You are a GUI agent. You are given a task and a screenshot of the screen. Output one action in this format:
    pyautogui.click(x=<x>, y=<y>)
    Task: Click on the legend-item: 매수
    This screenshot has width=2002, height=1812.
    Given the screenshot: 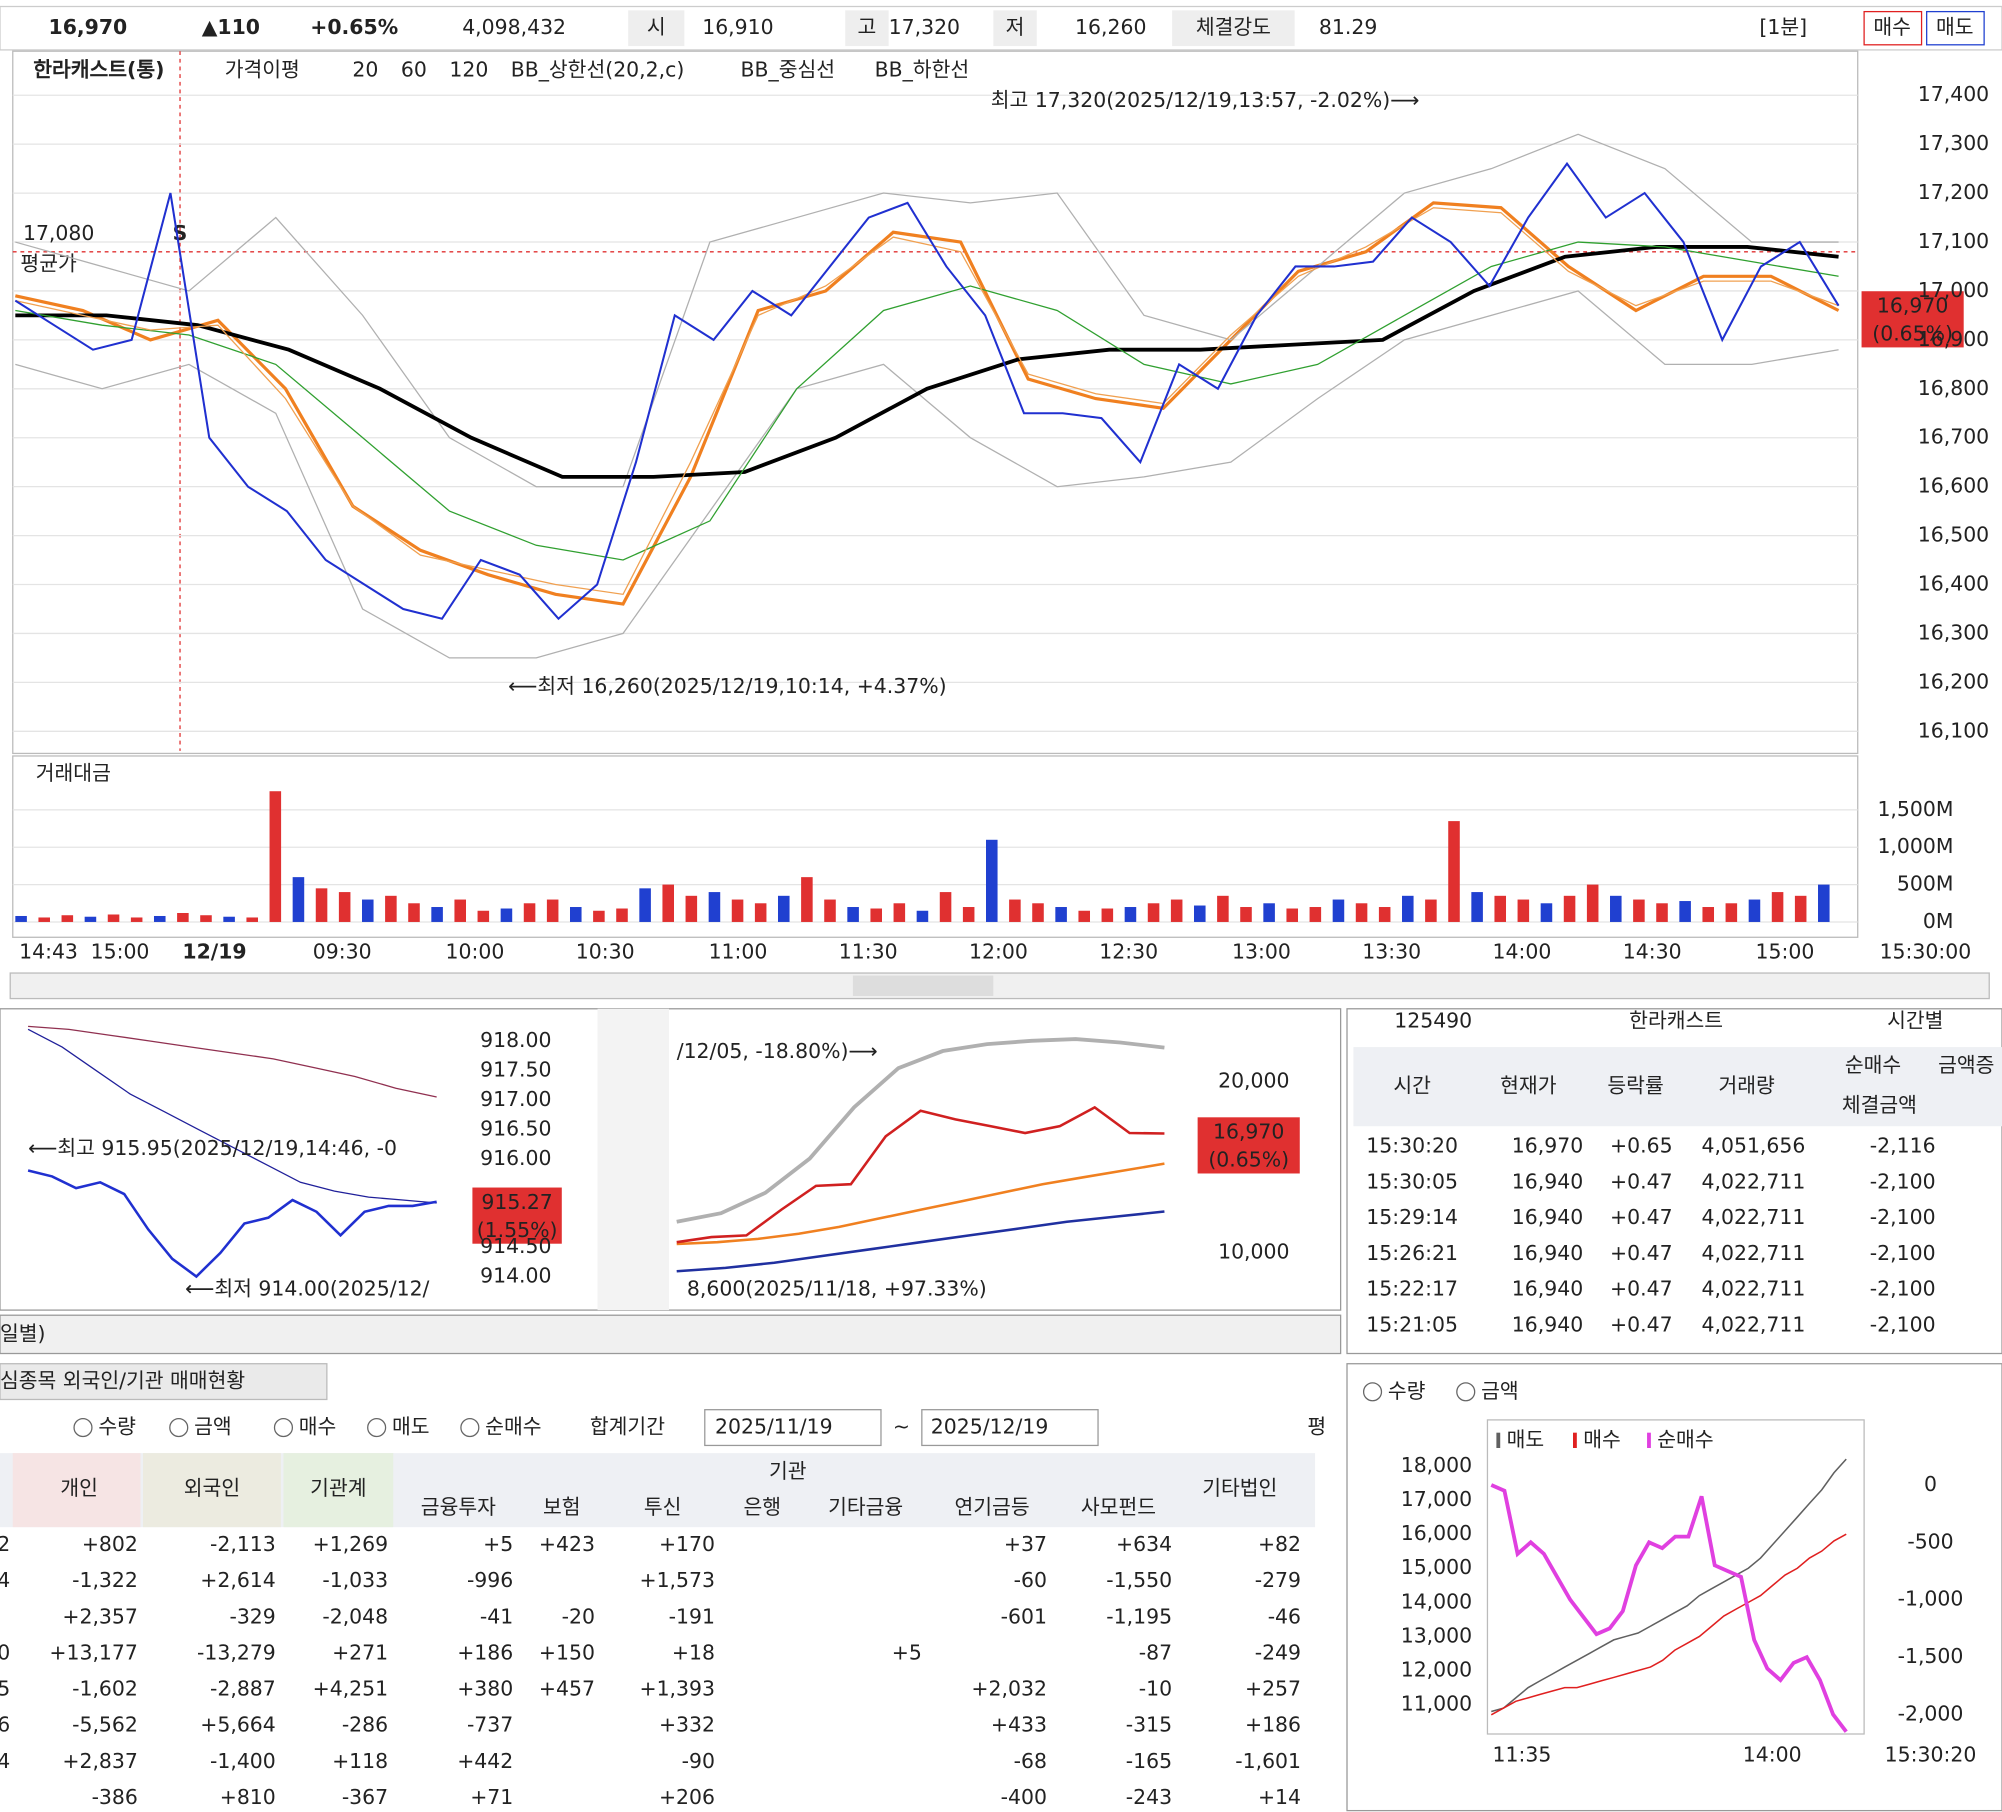 What is the action you would take?
    pyautogui.click(x=1602, y=1439)
    